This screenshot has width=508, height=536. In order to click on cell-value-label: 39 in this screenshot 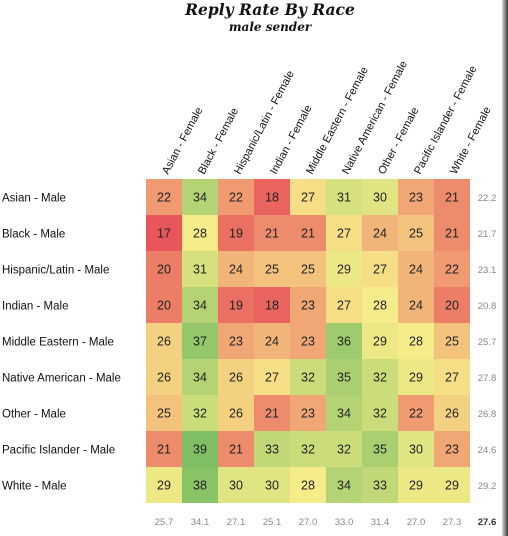, I will do `click(200, 450)`.